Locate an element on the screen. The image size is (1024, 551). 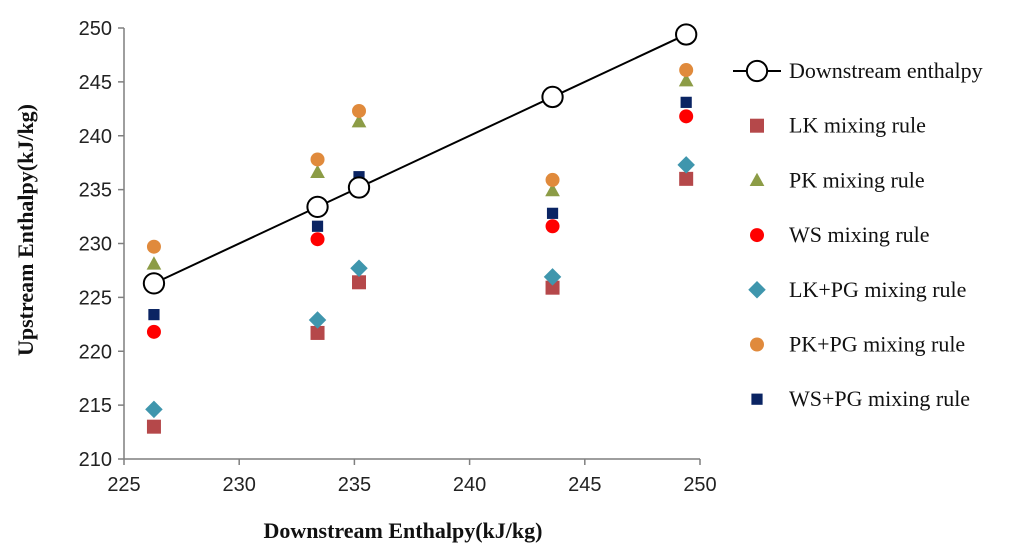
legend-label: WS mixing rule is located at coordinates (859, 234).